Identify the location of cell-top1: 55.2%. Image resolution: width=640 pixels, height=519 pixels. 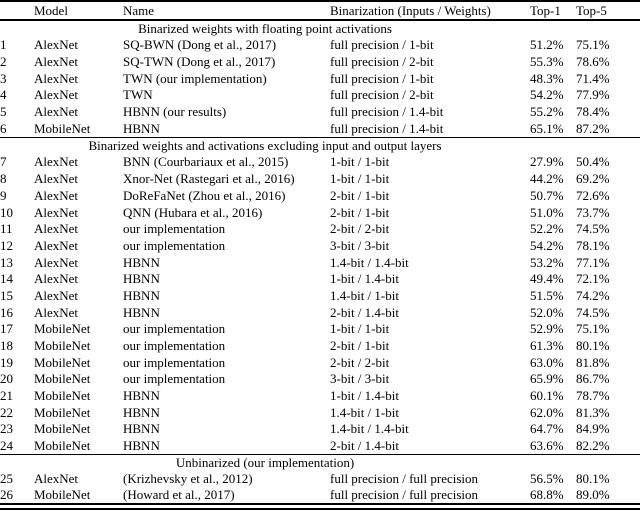
(547, 112).